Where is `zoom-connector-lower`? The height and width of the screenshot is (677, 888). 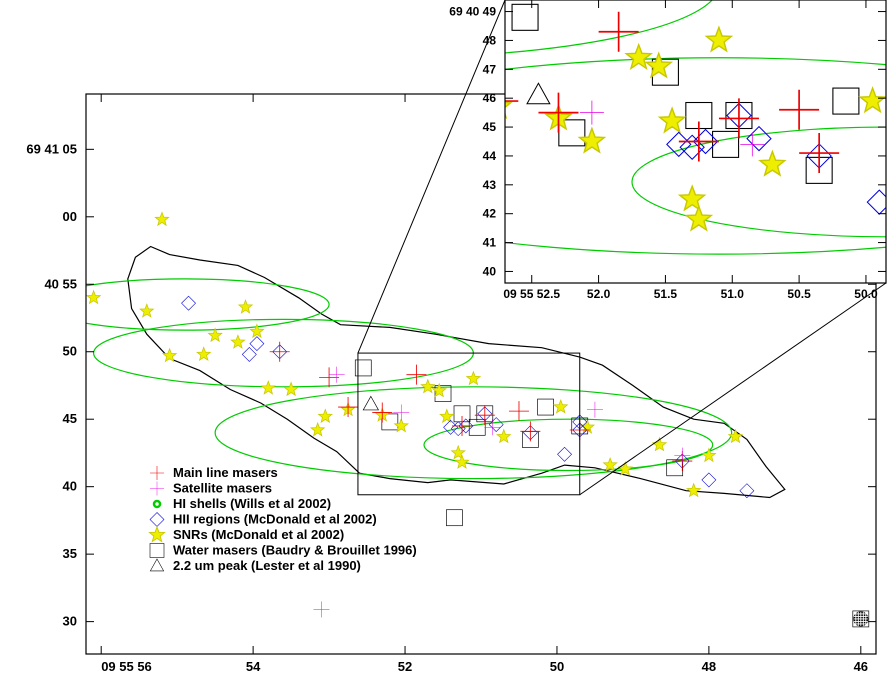
zoom-connector-lower is located at coordinates (733, 389).